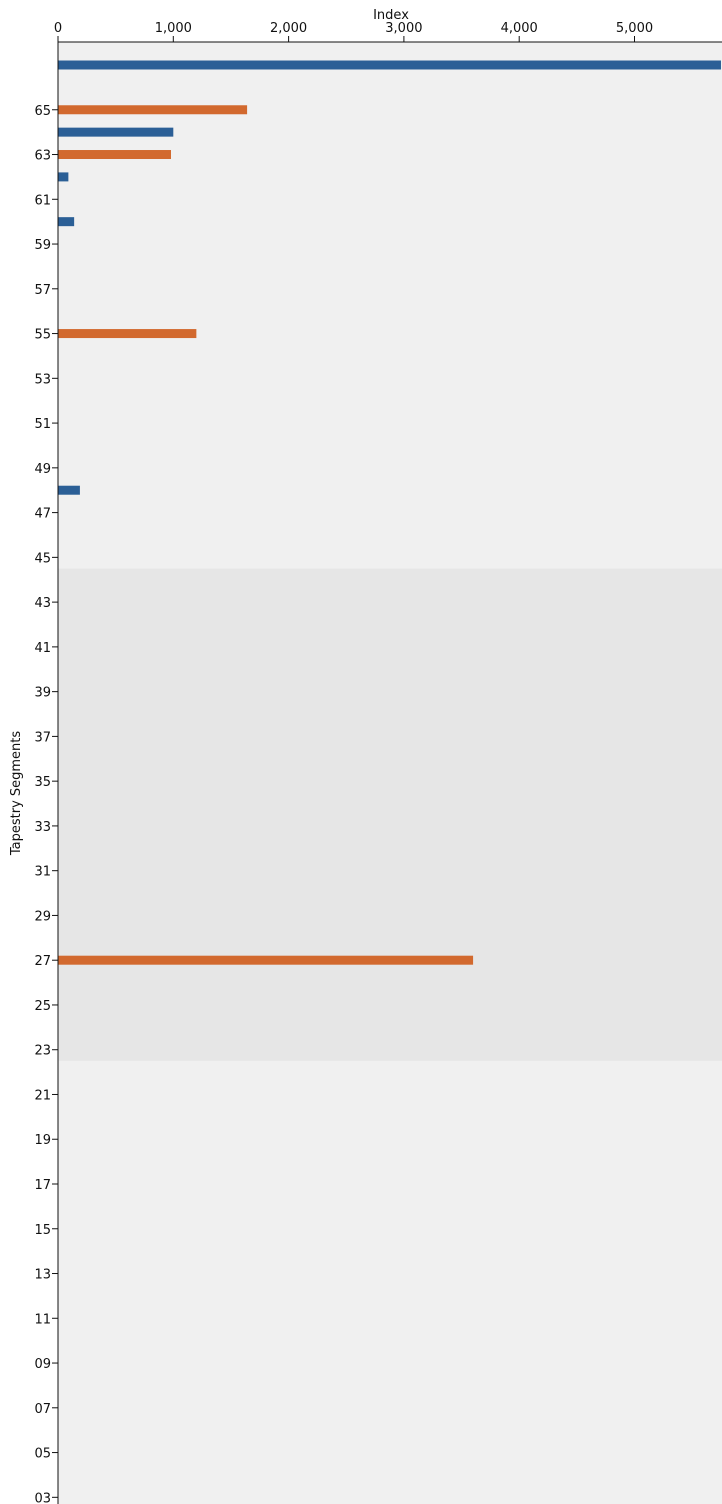 Image resolution: width=722 pixels, height=1504 pixels. I want to click on x-tick-label: 3,000, so click(403, 28).